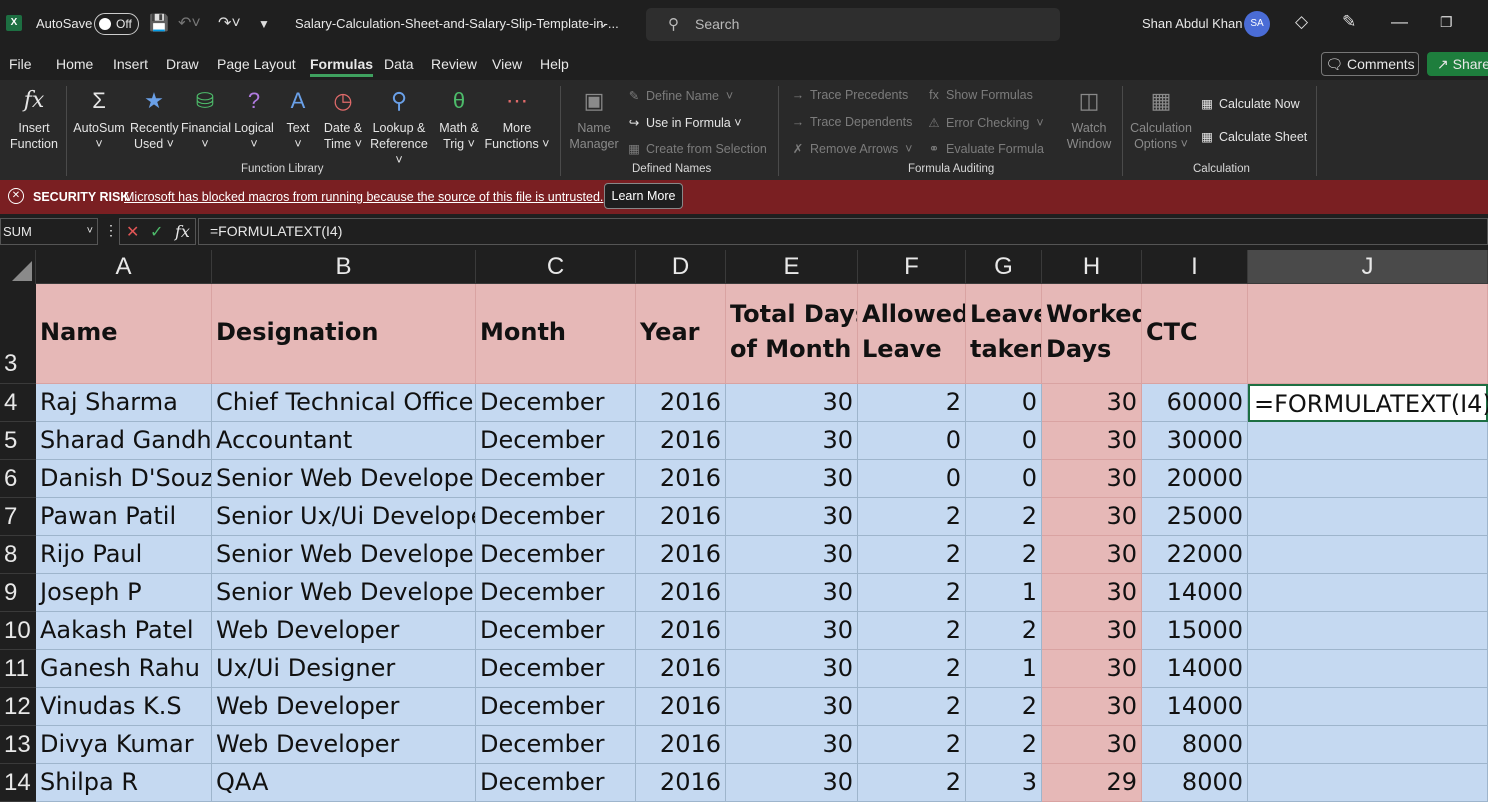 The width and height of the screenshot is (1488, 802). I want to click on user-name: Shan Abdul Khan, so click(1192, 23).